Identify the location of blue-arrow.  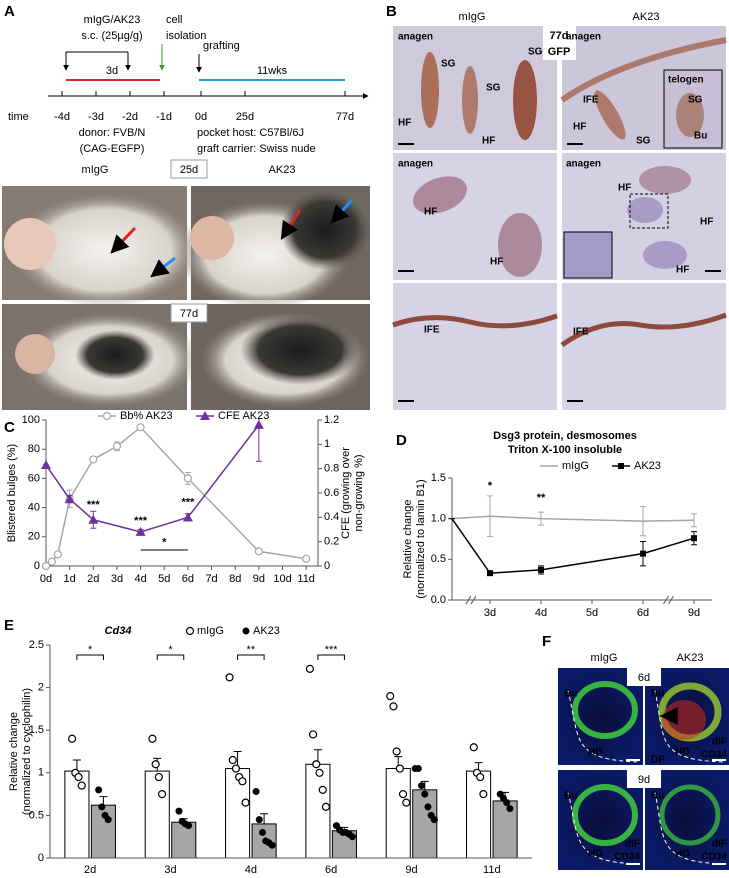
(163, 267).